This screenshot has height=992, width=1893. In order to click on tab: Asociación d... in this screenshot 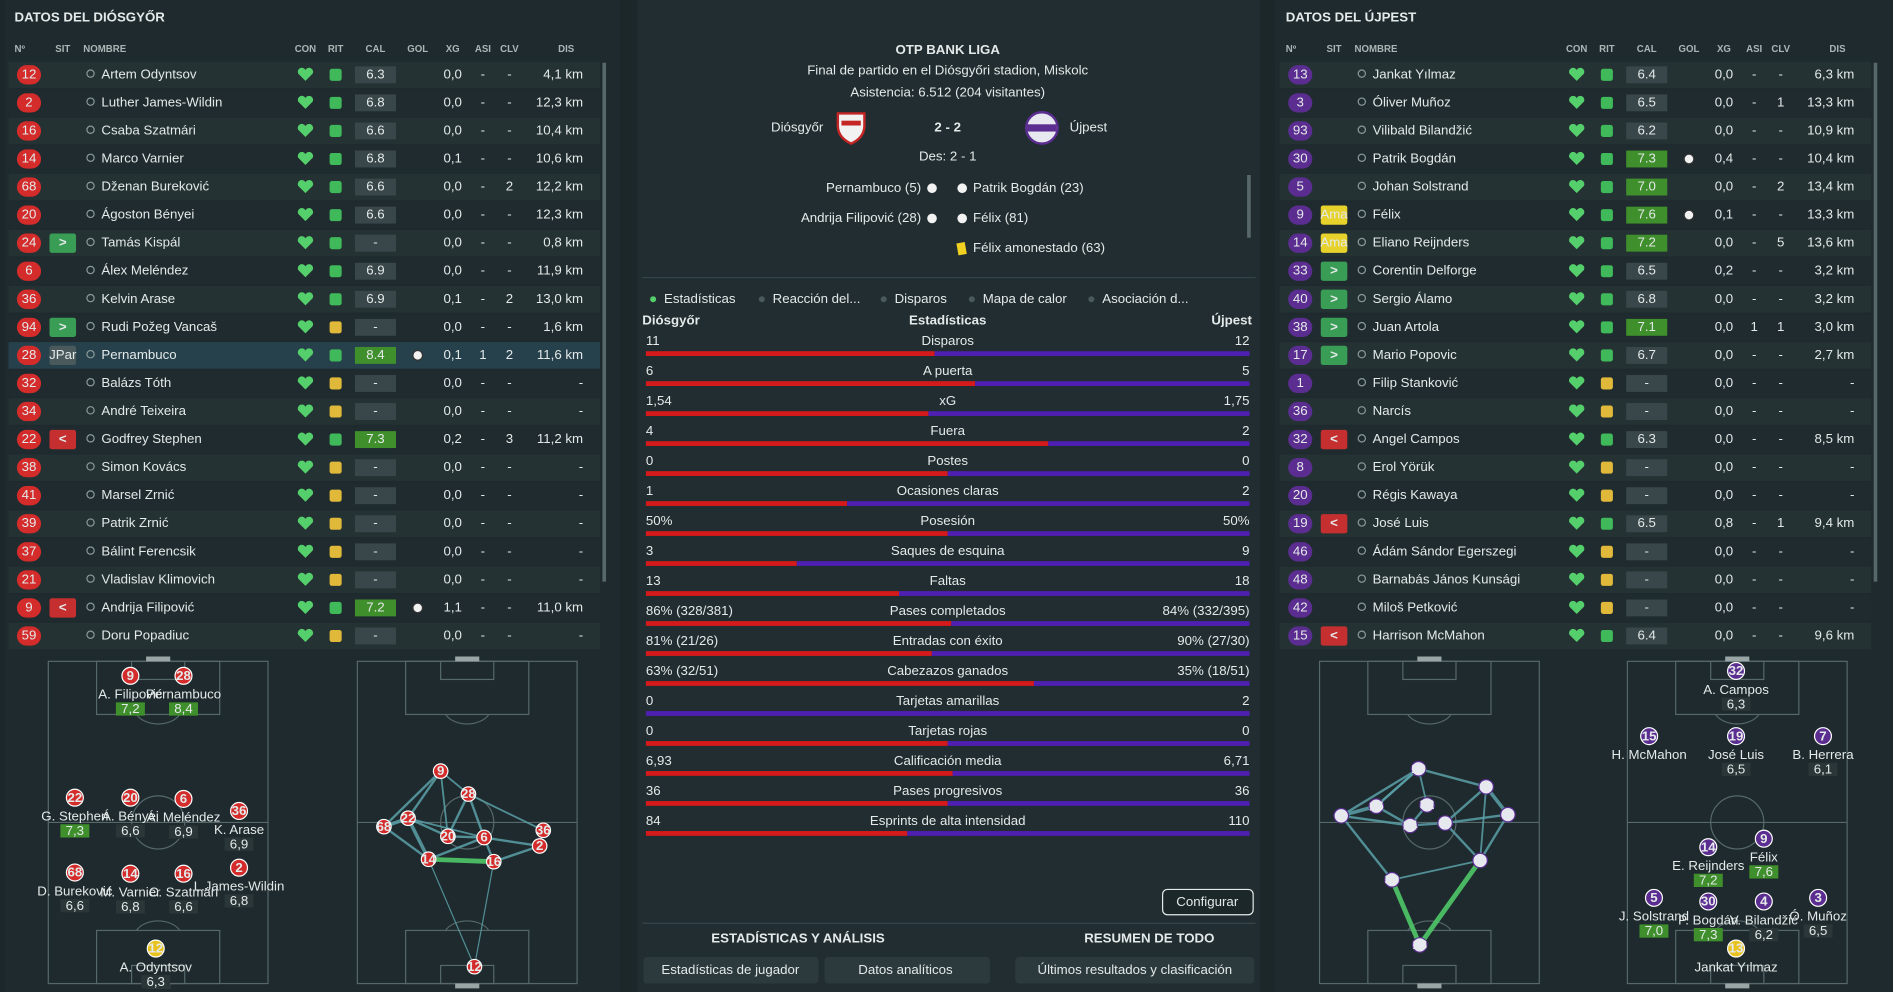, I will do `click(1145, 298)`.